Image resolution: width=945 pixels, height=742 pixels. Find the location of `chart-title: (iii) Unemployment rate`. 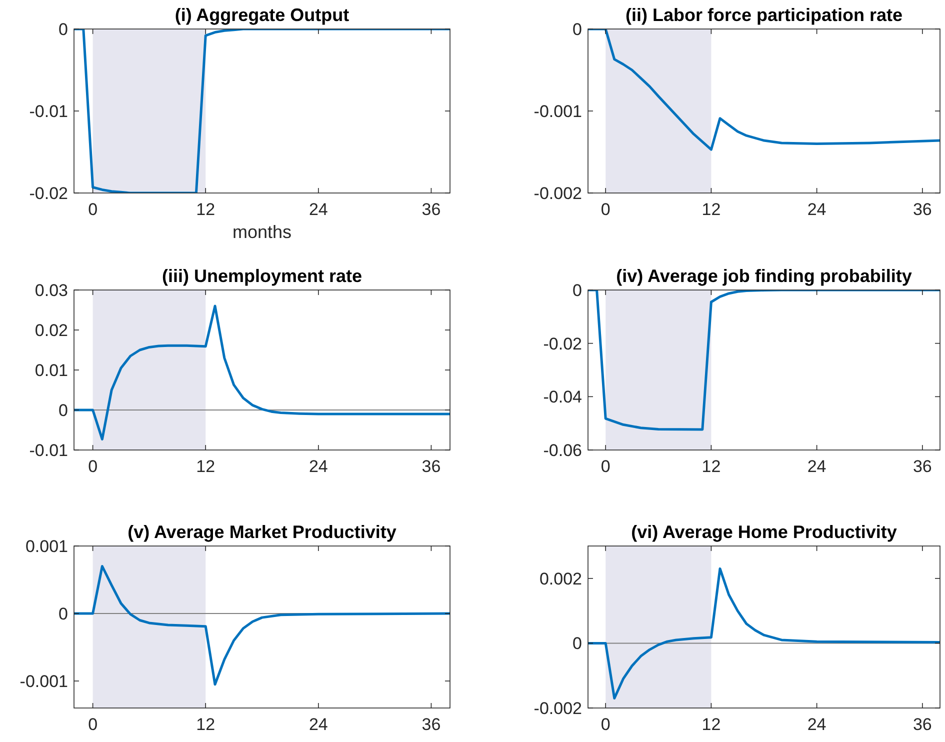

chart-title: (iii) Unemployment rate is located at coordinates (262, 276).